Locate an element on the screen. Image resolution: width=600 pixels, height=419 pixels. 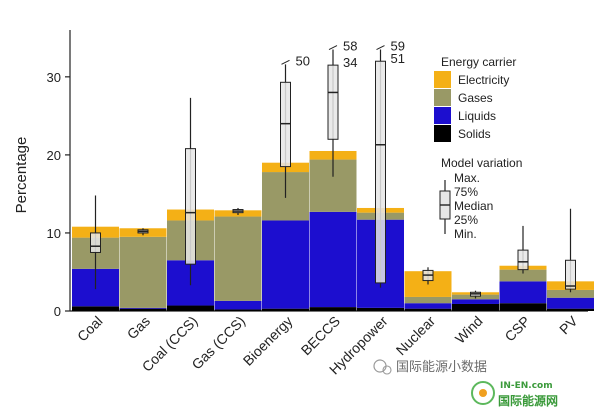
box-legend-q75: 75% is located at coordinates (466, 192).